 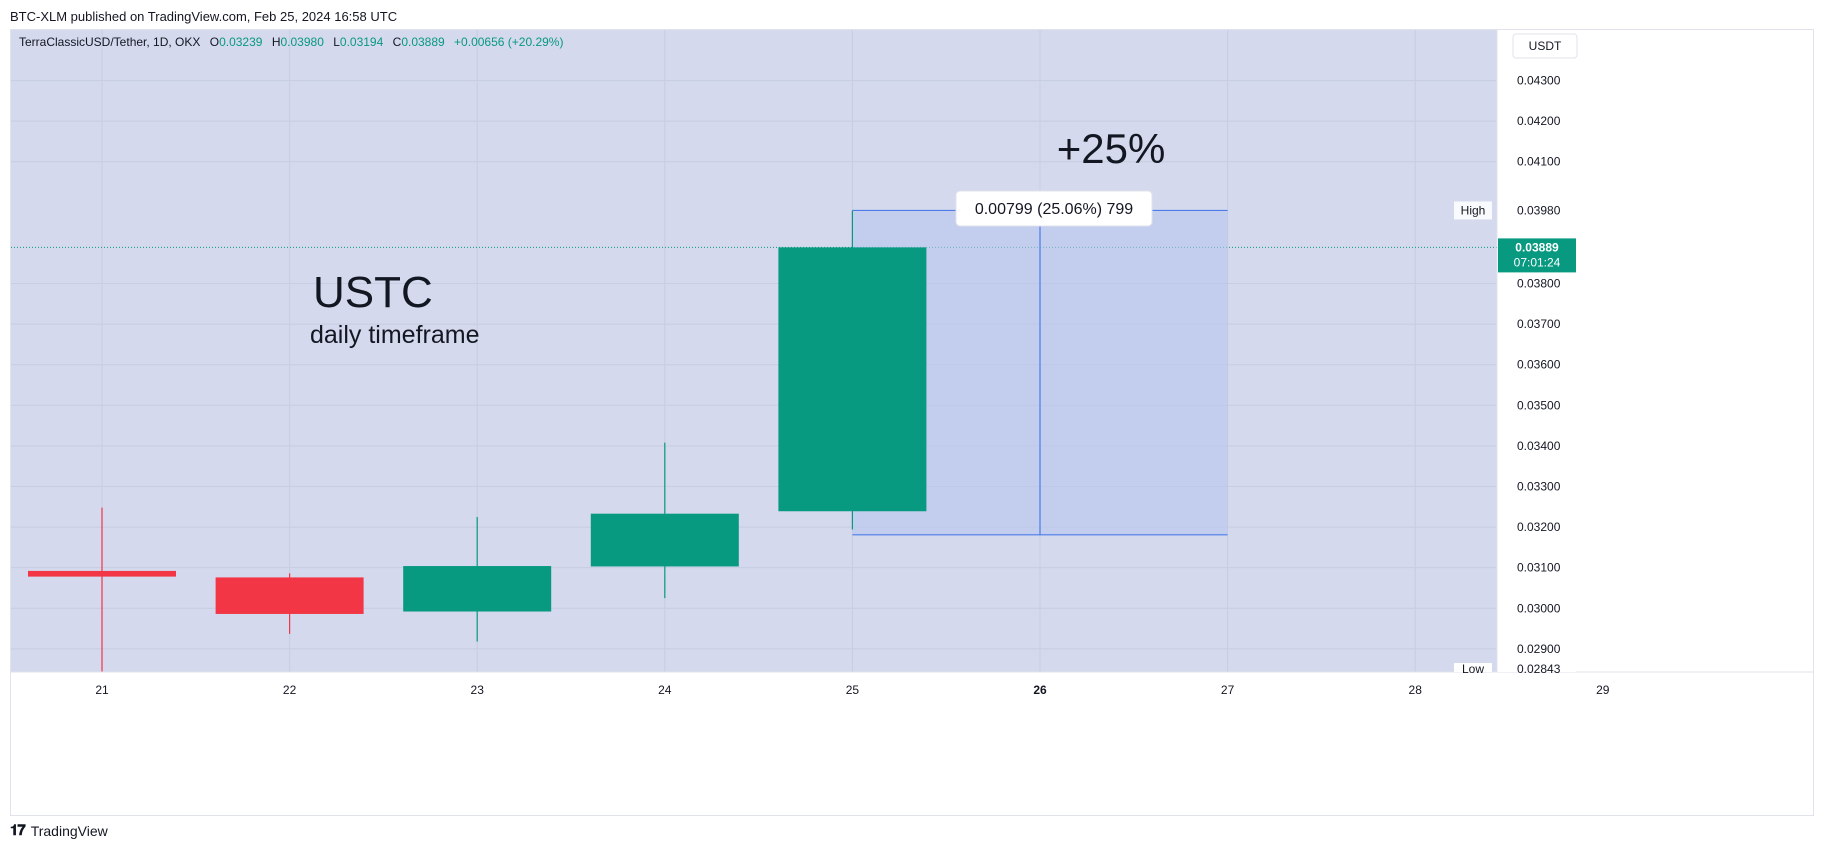 What do you see at coordinates (478, 690) in the screenshot?
I see `x-tick-label: 23` at bounding box center [478, 690].